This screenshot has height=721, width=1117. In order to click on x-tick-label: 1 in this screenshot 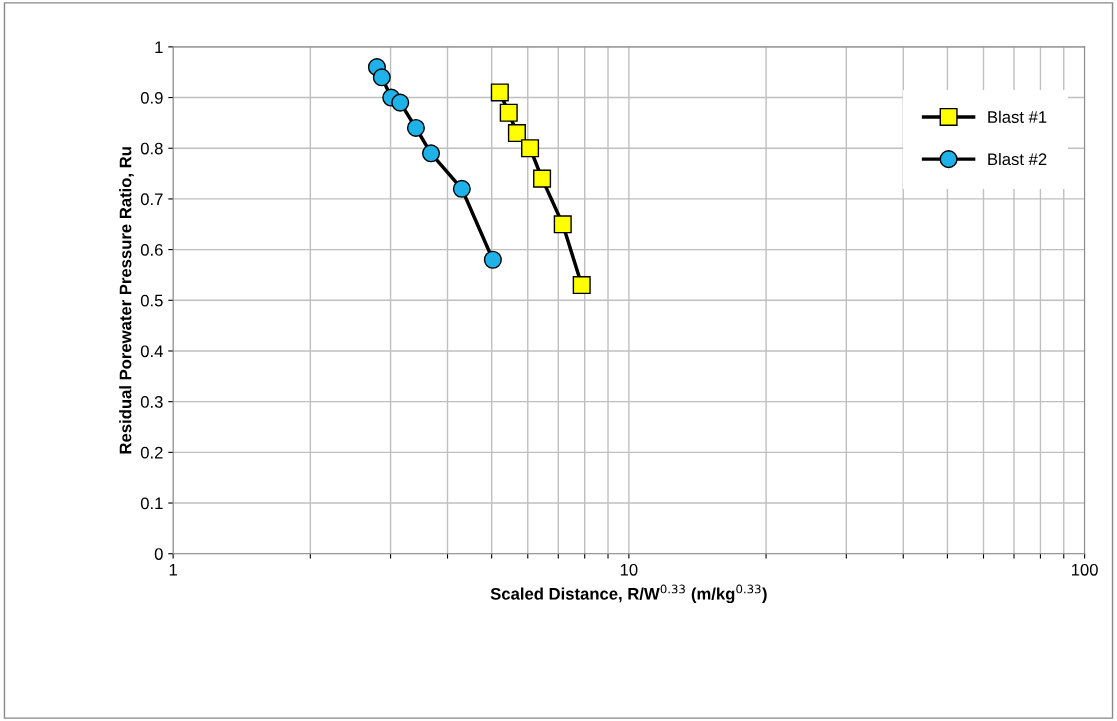, I will do `click(173, 570)`.